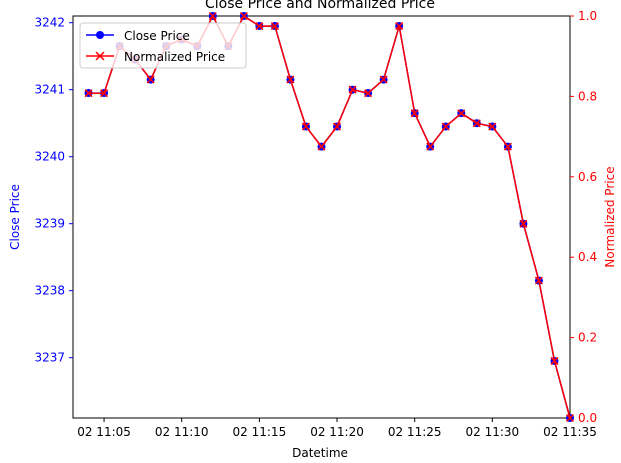  Describe the element at coordinates (570, 432) in the screenshot. I see `x-tick-label: 02 11:35` at that location.